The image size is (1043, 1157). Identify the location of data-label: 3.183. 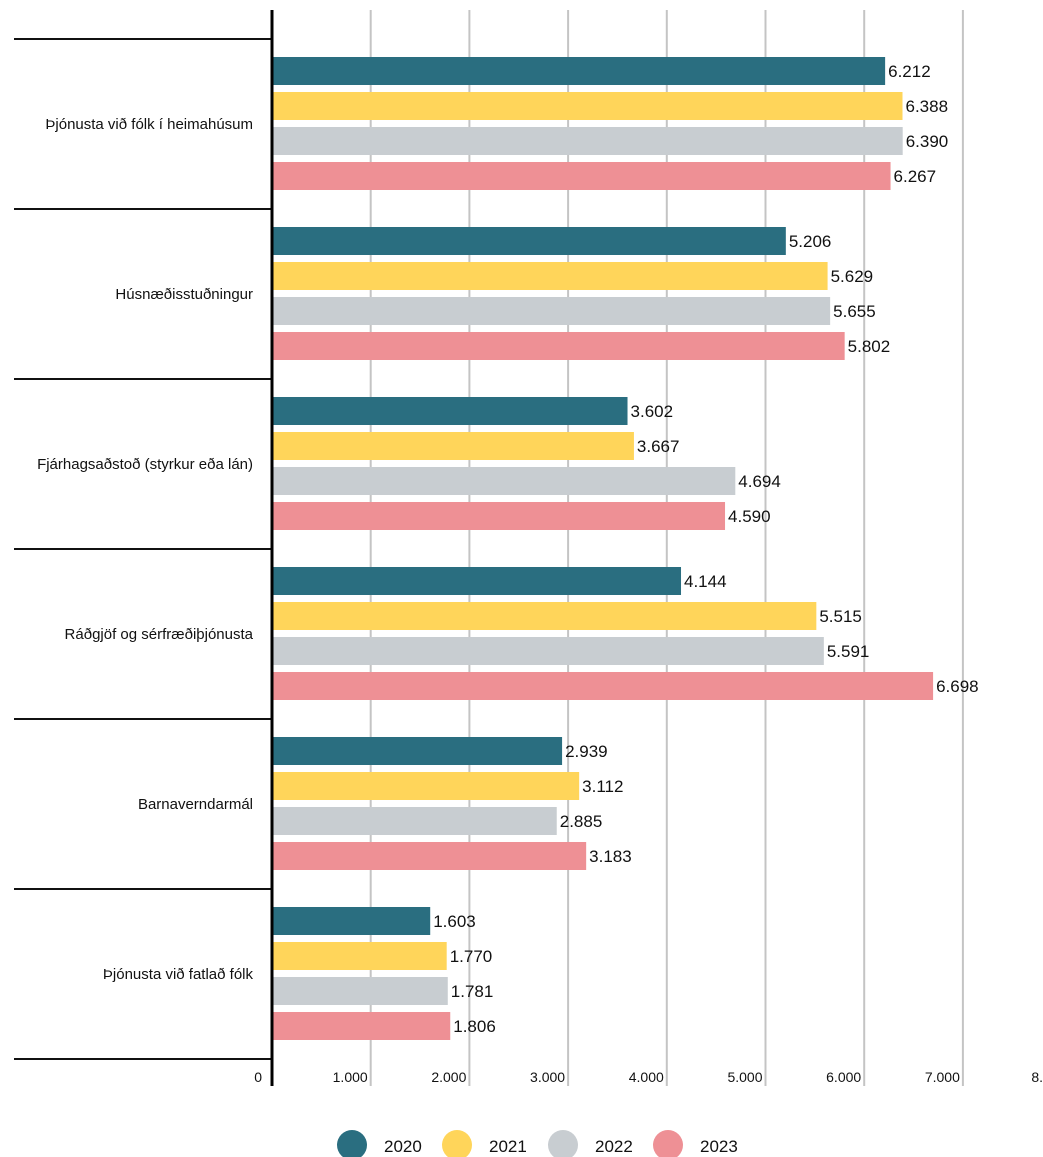
(610, 856).